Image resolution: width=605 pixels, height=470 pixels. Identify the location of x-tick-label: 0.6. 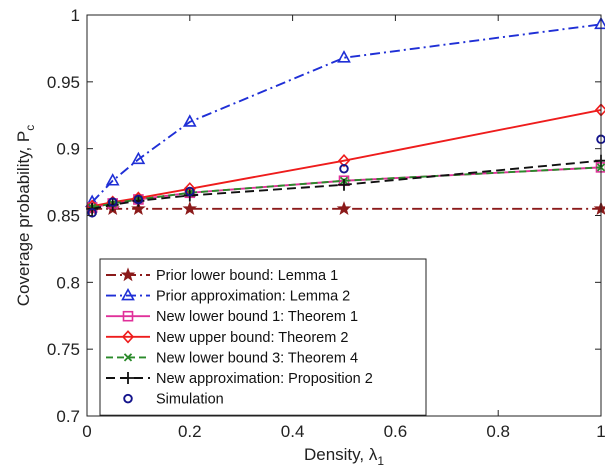
(396, 431).